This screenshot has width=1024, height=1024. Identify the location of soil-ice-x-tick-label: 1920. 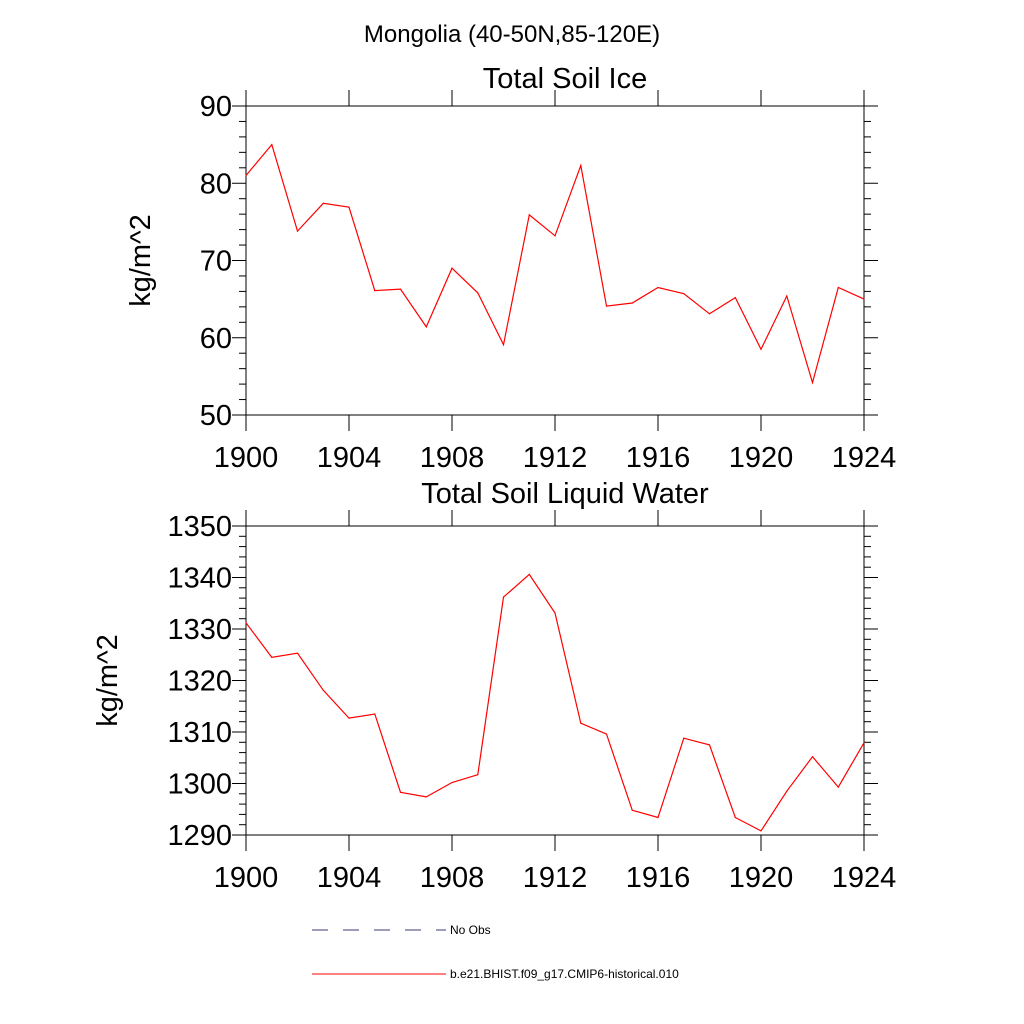
(761, 458).